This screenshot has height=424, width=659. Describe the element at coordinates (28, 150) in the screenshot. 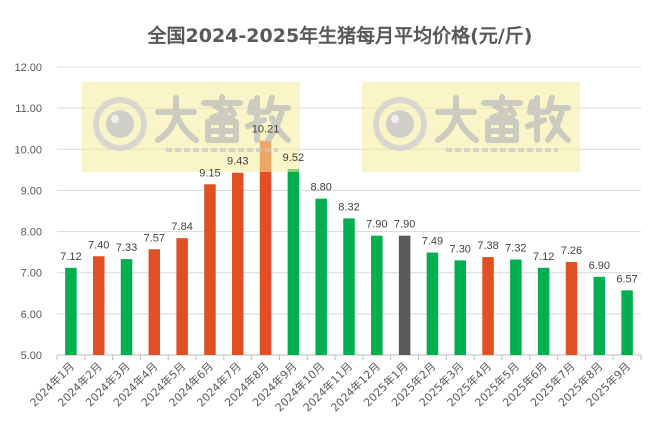

I see `y-tick-label: 10.00` at that location.